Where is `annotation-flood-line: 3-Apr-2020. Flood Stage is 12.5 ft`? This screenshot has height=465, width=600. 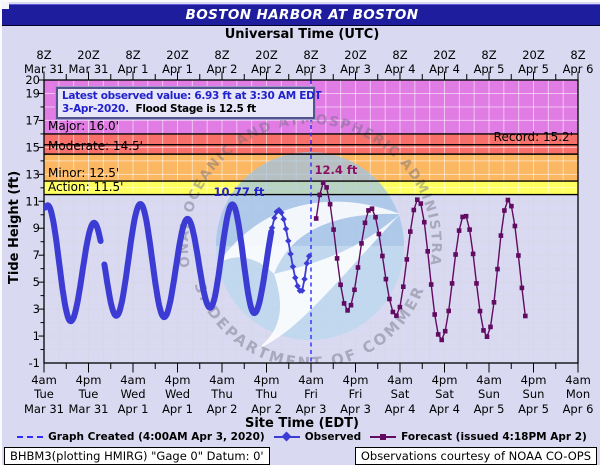 annotation-flood-line: 3-Apr-2020. Flood Stage is 12.5 ft is located at coordinates (159, 109).